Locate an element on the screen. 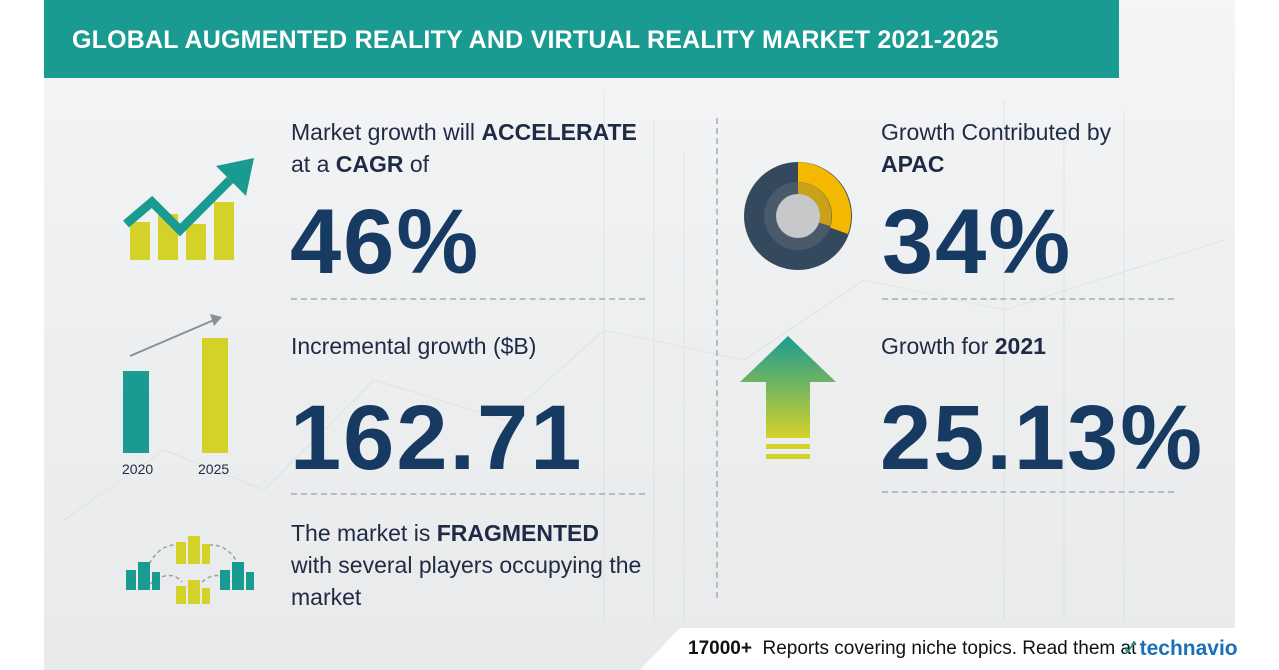 Image resolution: width=1279 pixels, height=670 pixels. technavio-logo: ✓technavio is located at coordinates (1180, 648).